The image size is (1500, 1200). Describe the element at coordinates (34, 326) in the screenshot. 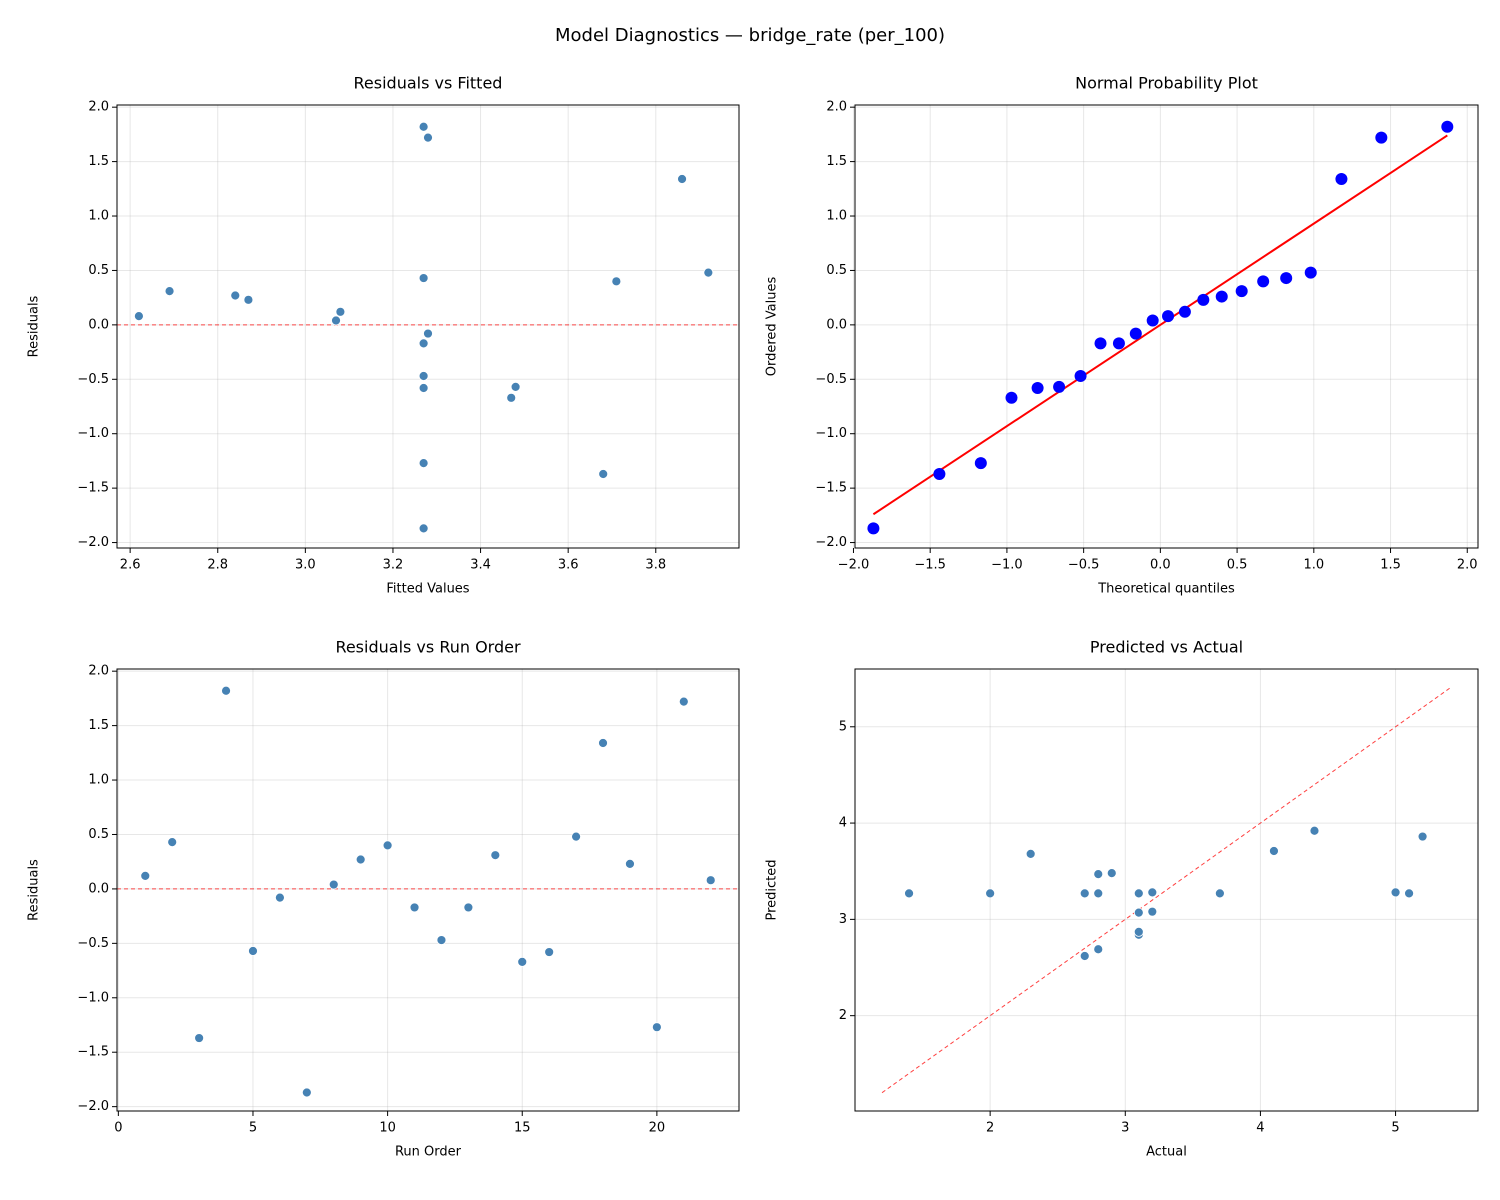

I see `y-axis-label: Residuals` at that location.